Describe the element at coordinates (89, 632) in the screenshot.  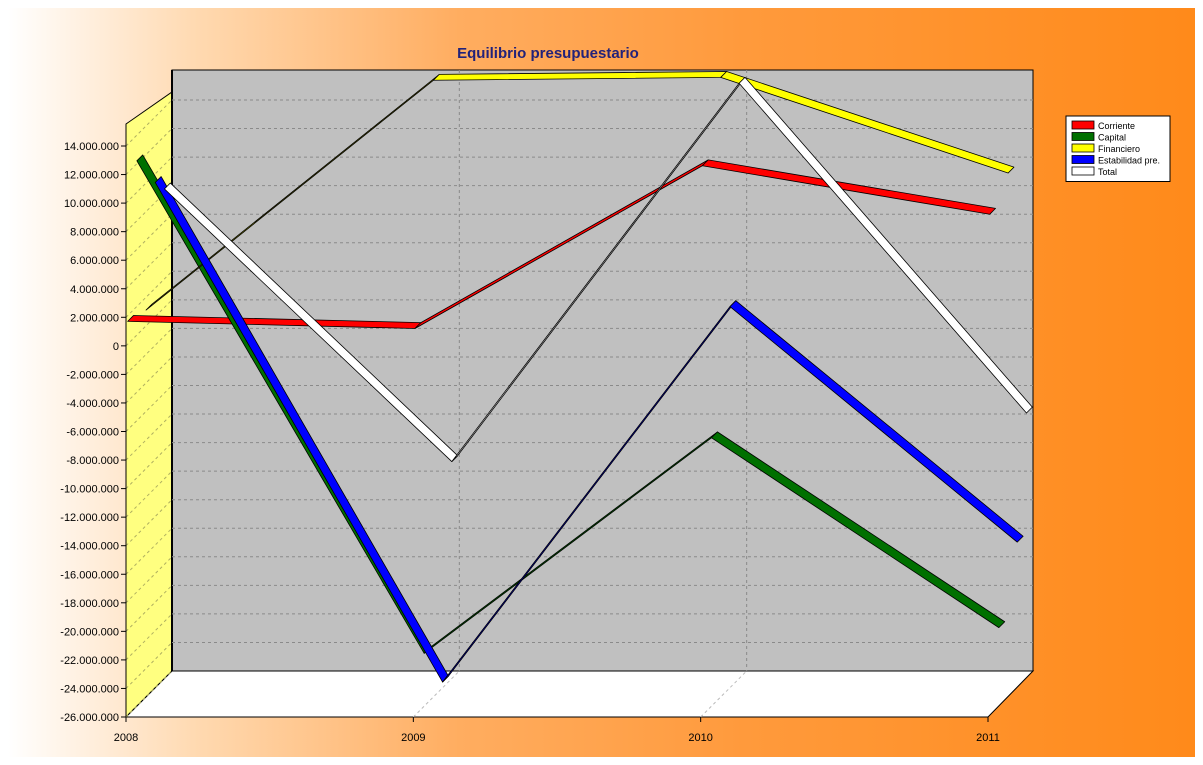
I see `y-tick-label: -20.000.000` at that location.